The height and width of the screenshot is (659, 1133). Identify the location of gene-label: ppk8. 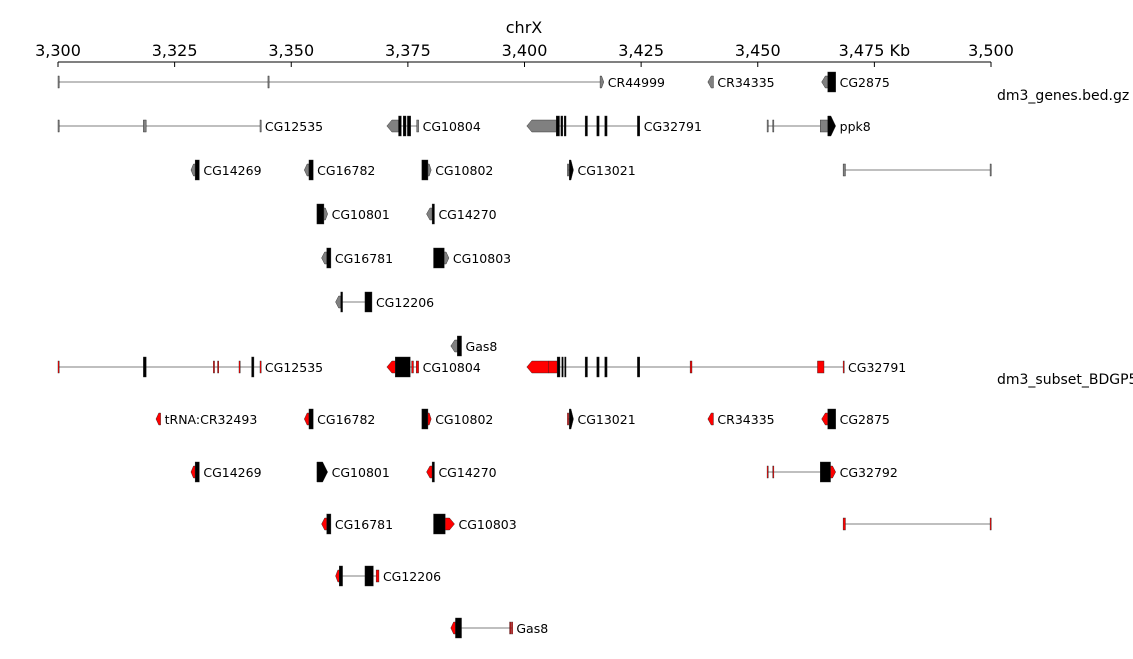
(855, 126).